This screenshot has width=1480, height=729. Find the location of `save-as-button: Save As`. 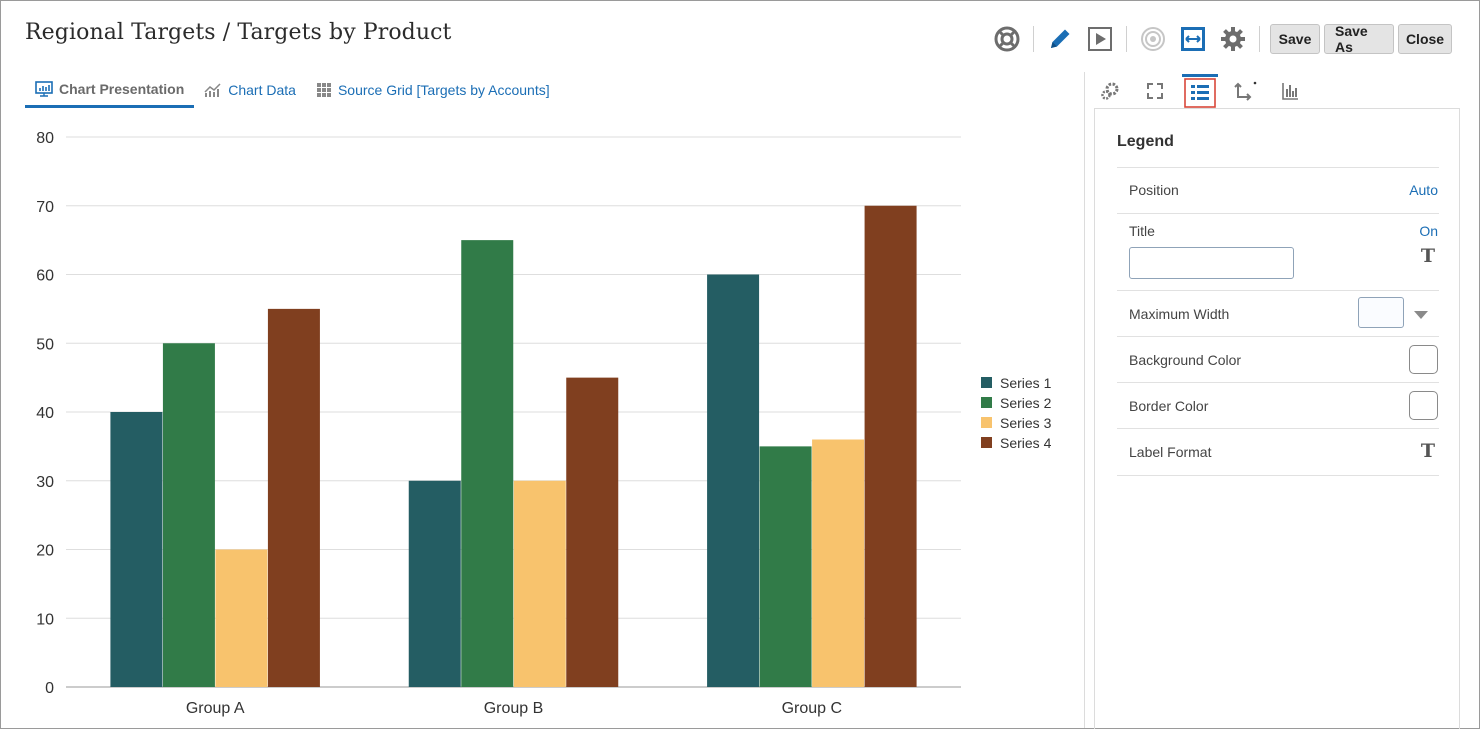

save-as-button: Save As is located at coordinates (1359, 39).